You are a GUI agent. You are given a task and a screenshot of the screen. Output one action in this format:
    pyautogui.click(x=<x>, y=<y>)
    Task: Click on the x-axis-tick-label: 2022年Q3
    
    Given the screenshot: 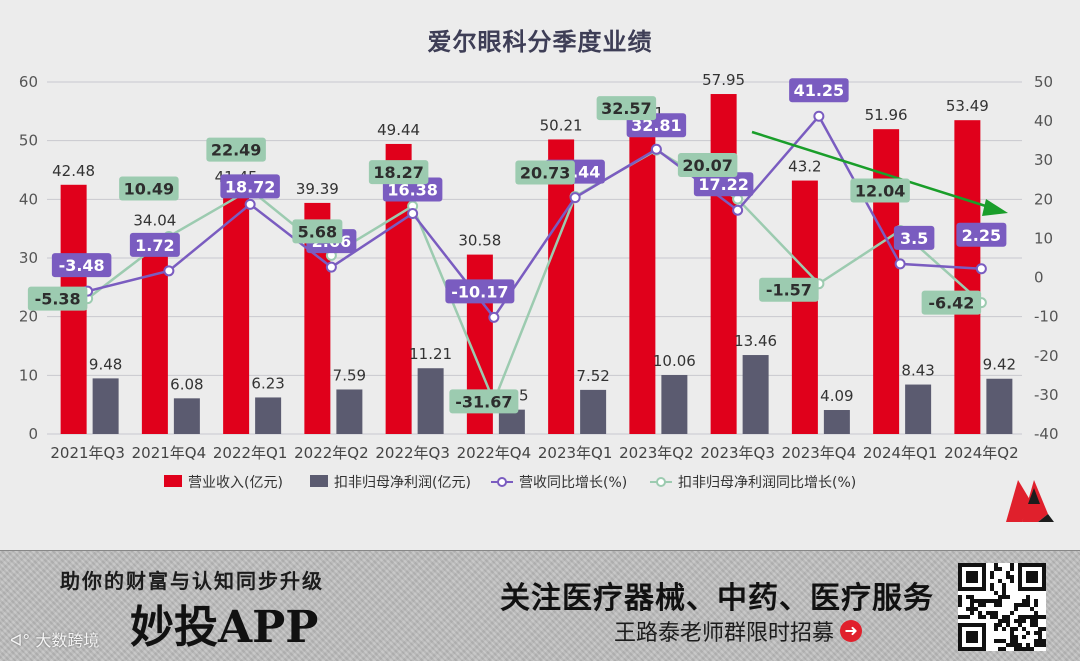 What is the action you would take?
    pyautogui.click(x=412, y=453)
    